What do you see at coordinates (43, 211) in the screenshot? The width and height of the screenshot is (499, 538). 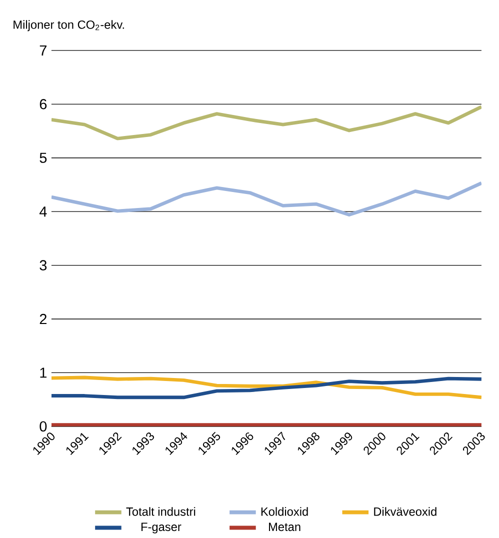 I see `y-tick-label: 4` at bounding box center [43, 211].